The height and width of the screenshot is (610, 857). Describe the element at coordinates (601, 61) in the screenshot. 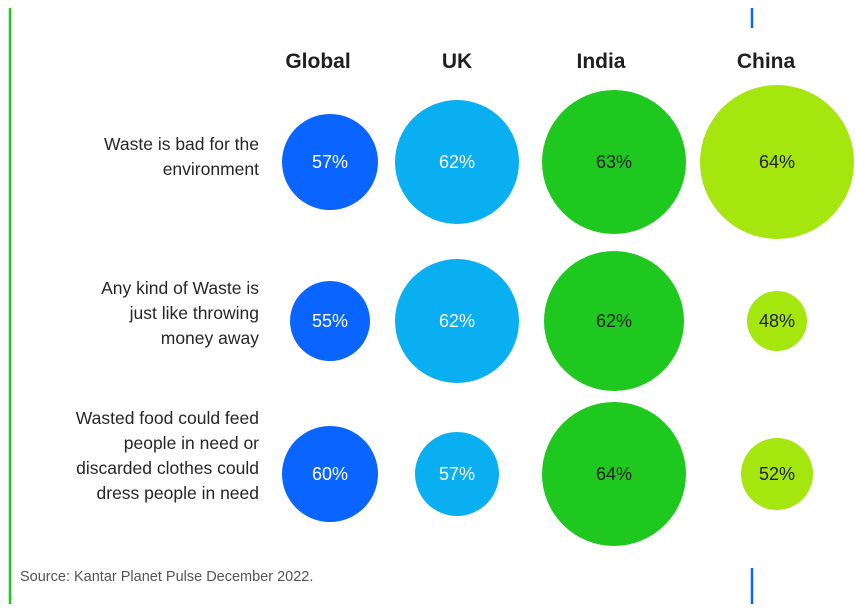

I see `column-header-india: India` at that location.